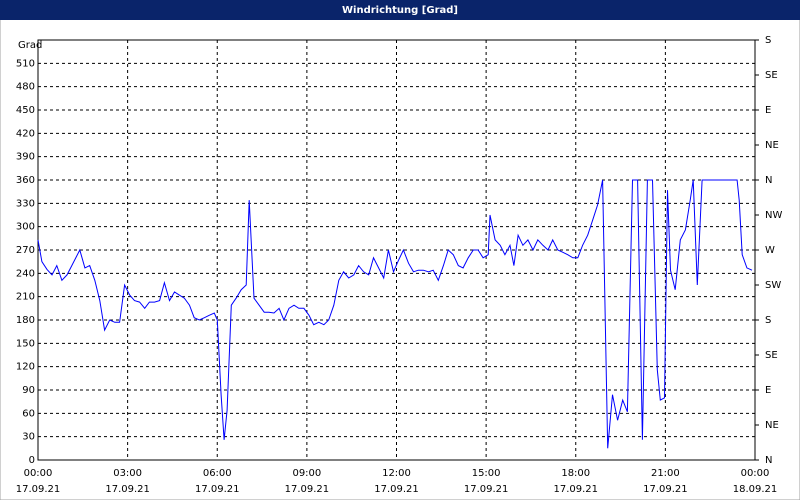 The image size is (800, 500). Describe the element at coordinates (575, 473) in the screenshot. I see `x-tick-label: 18:00` at that location.